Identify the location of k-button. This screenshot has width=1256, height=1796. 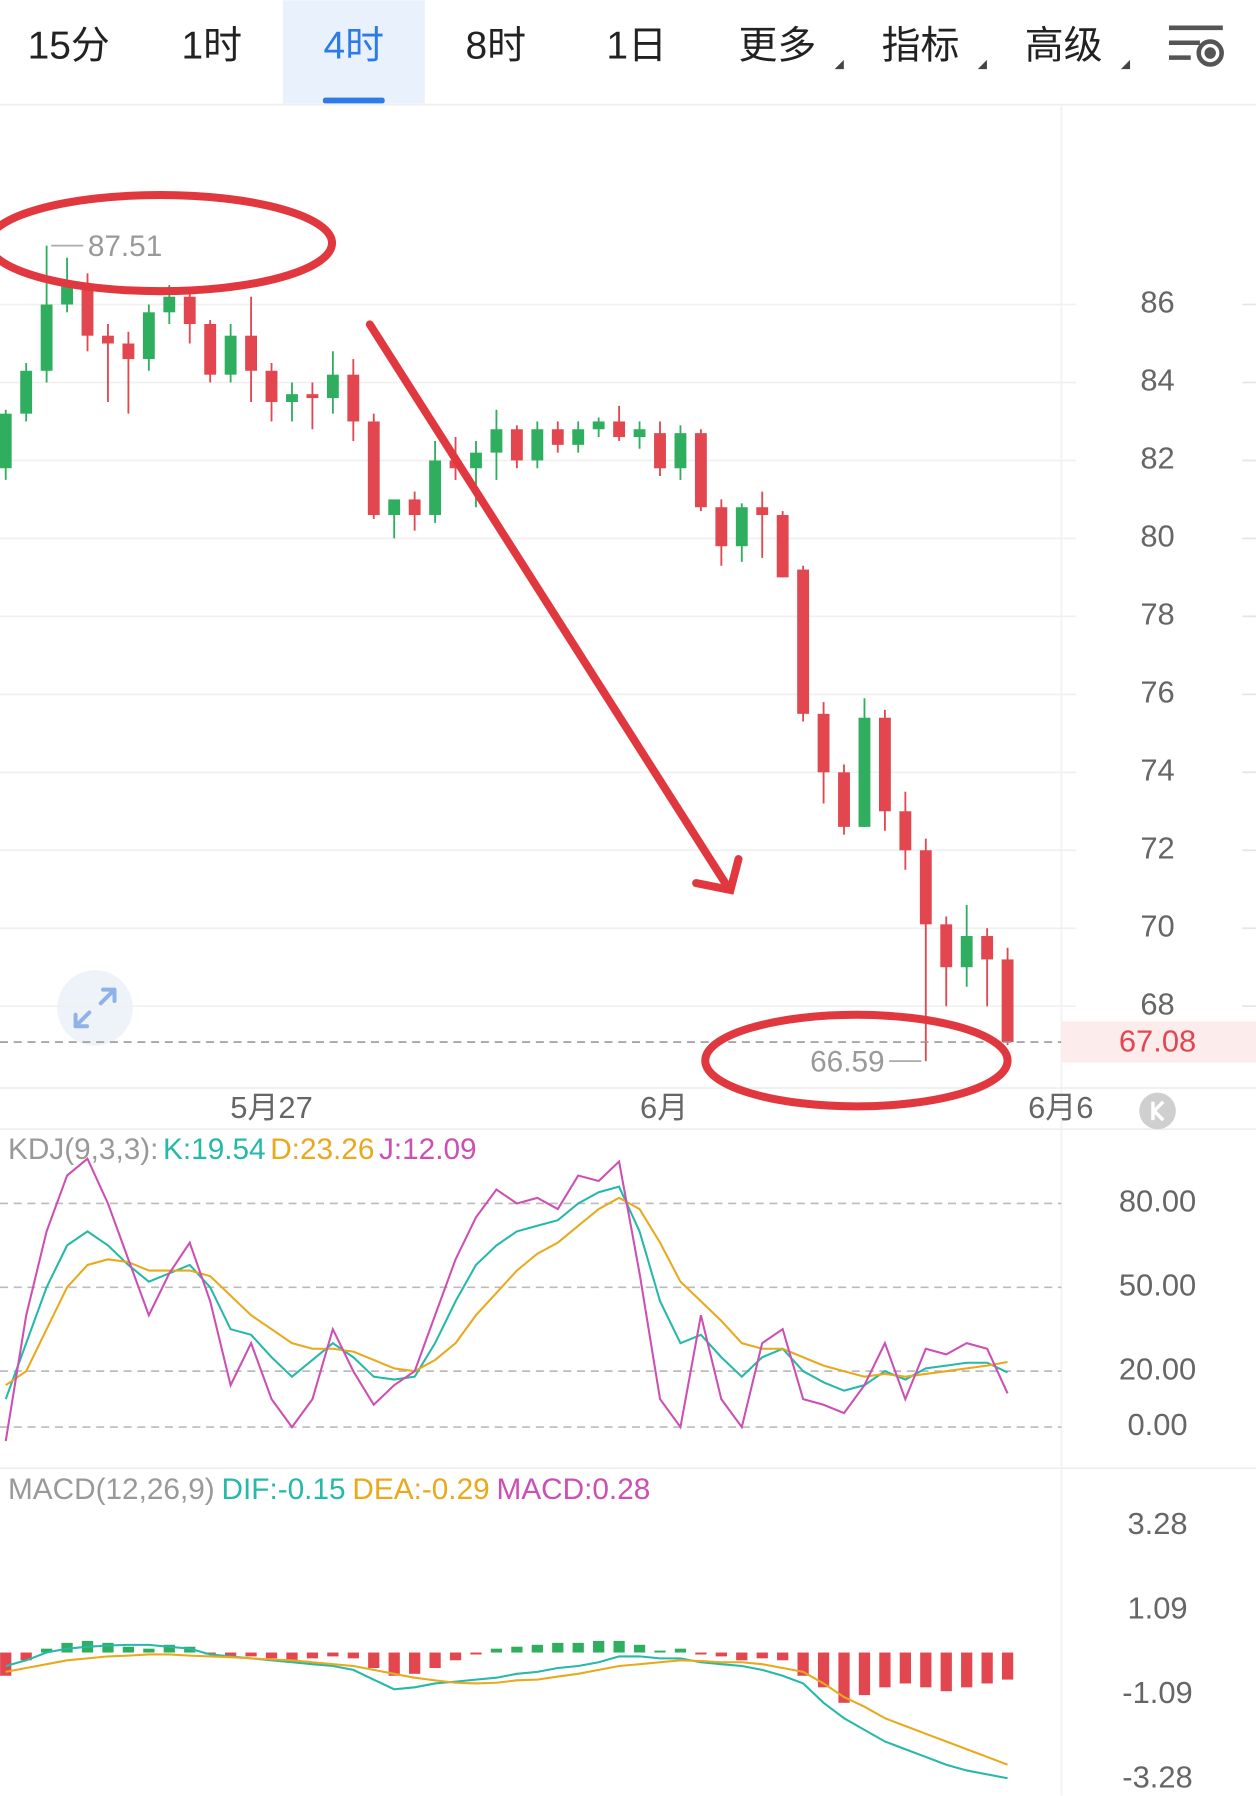
(1157, 1111).